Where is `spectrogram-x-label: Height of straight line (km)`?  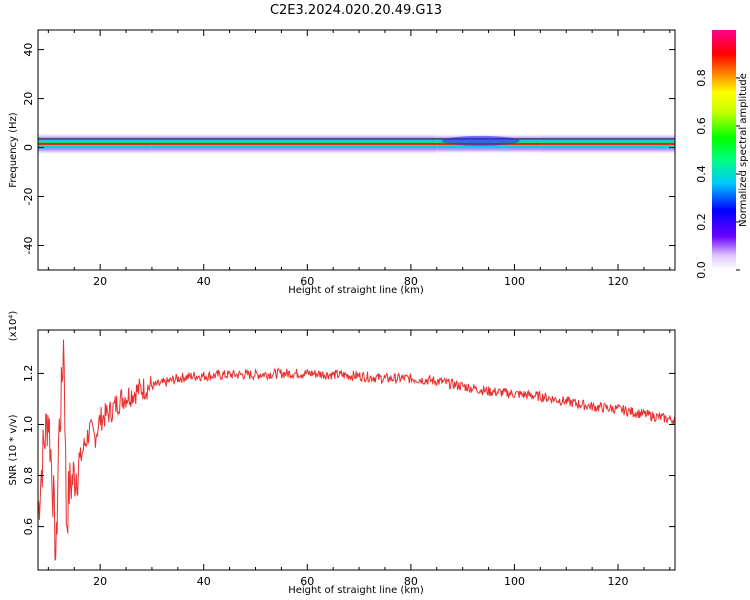 spectrogram-x-label: Height of straight line (km) is located at coordinates (356, 290).